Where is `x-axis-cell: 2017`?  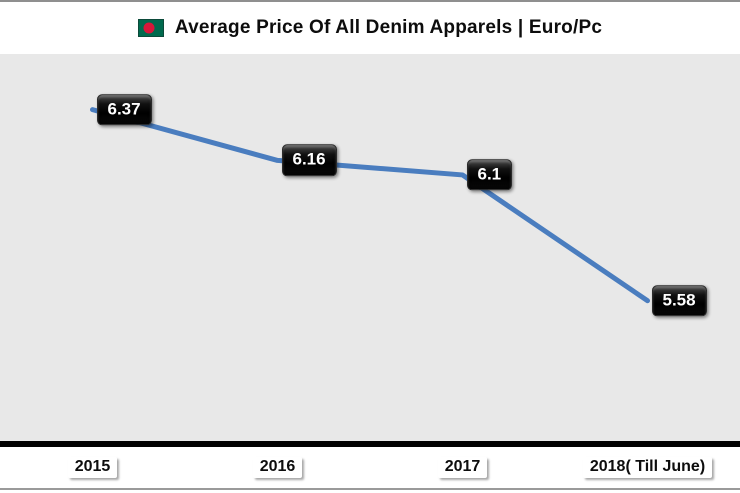 x-axis-cell: 2017 is located at coordinates (462, 467).